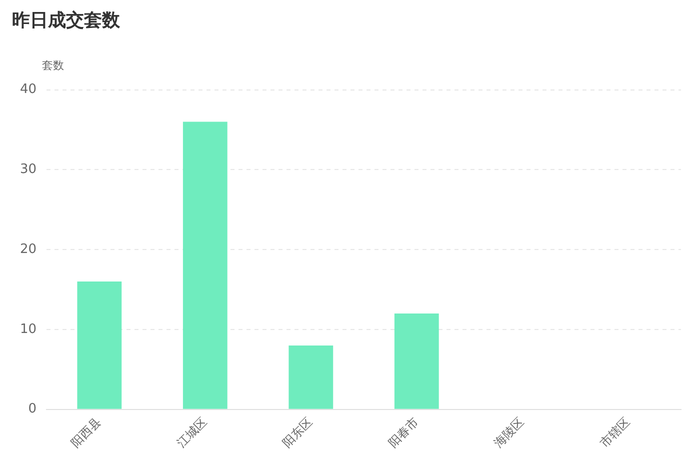 The width and height of the screenshot is (699, 462). Describe the element at coordinates (66, 20) in the screenshot. I see `chart-title: 昨日成交套数` at that location.